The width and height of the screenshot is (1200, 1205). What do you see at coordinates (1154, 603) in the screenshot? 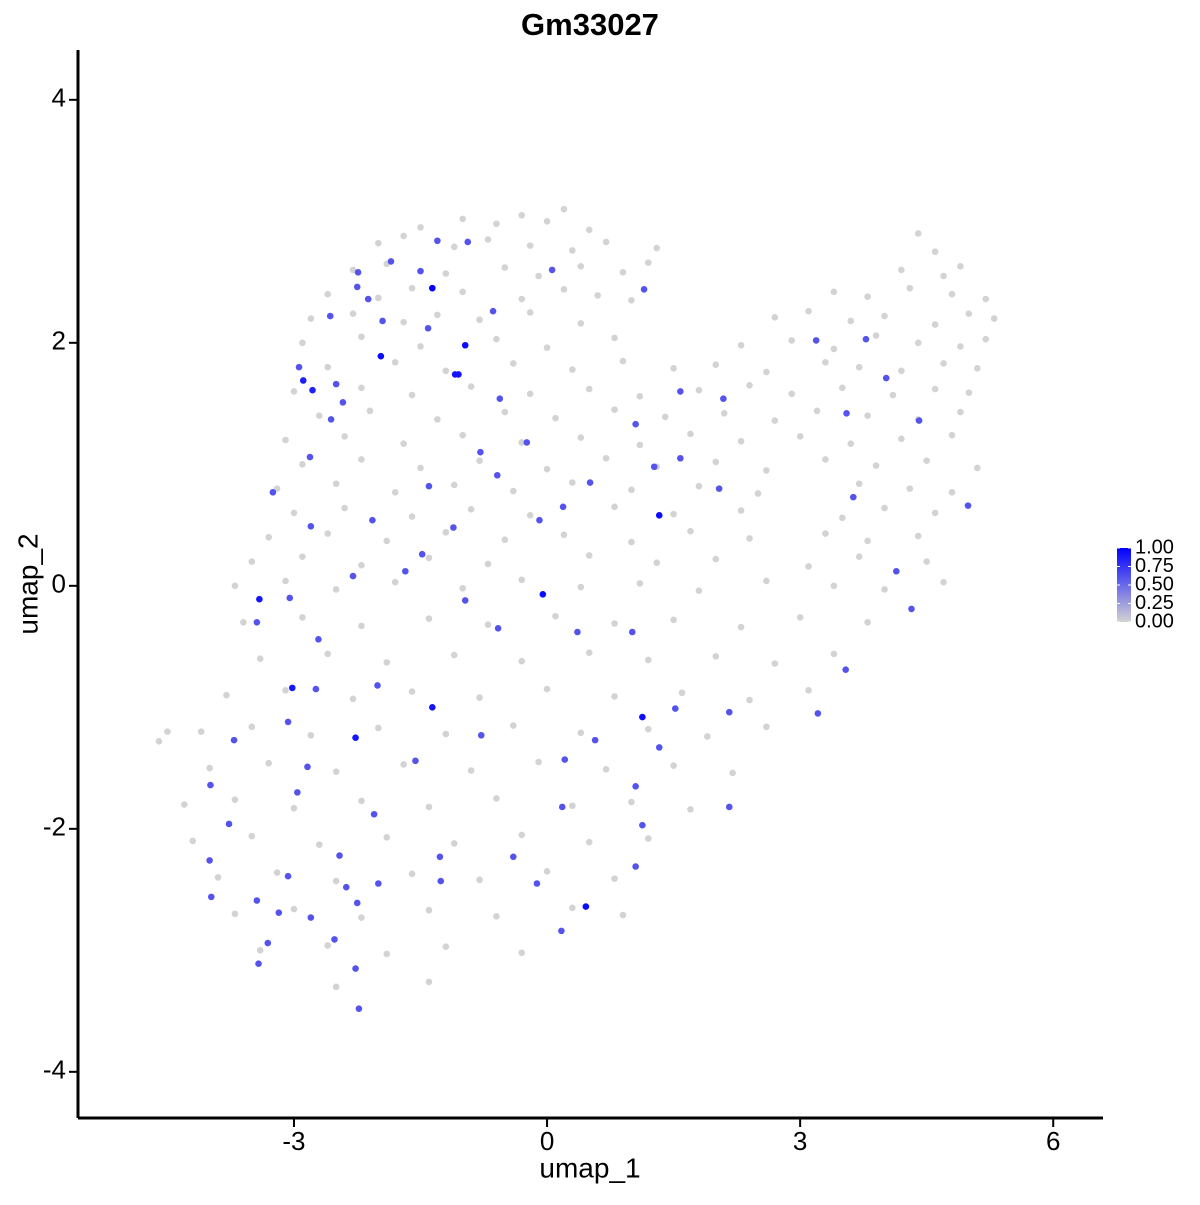
I see `legend-tick-label: 0.25` at bounding box center [1154, 603].